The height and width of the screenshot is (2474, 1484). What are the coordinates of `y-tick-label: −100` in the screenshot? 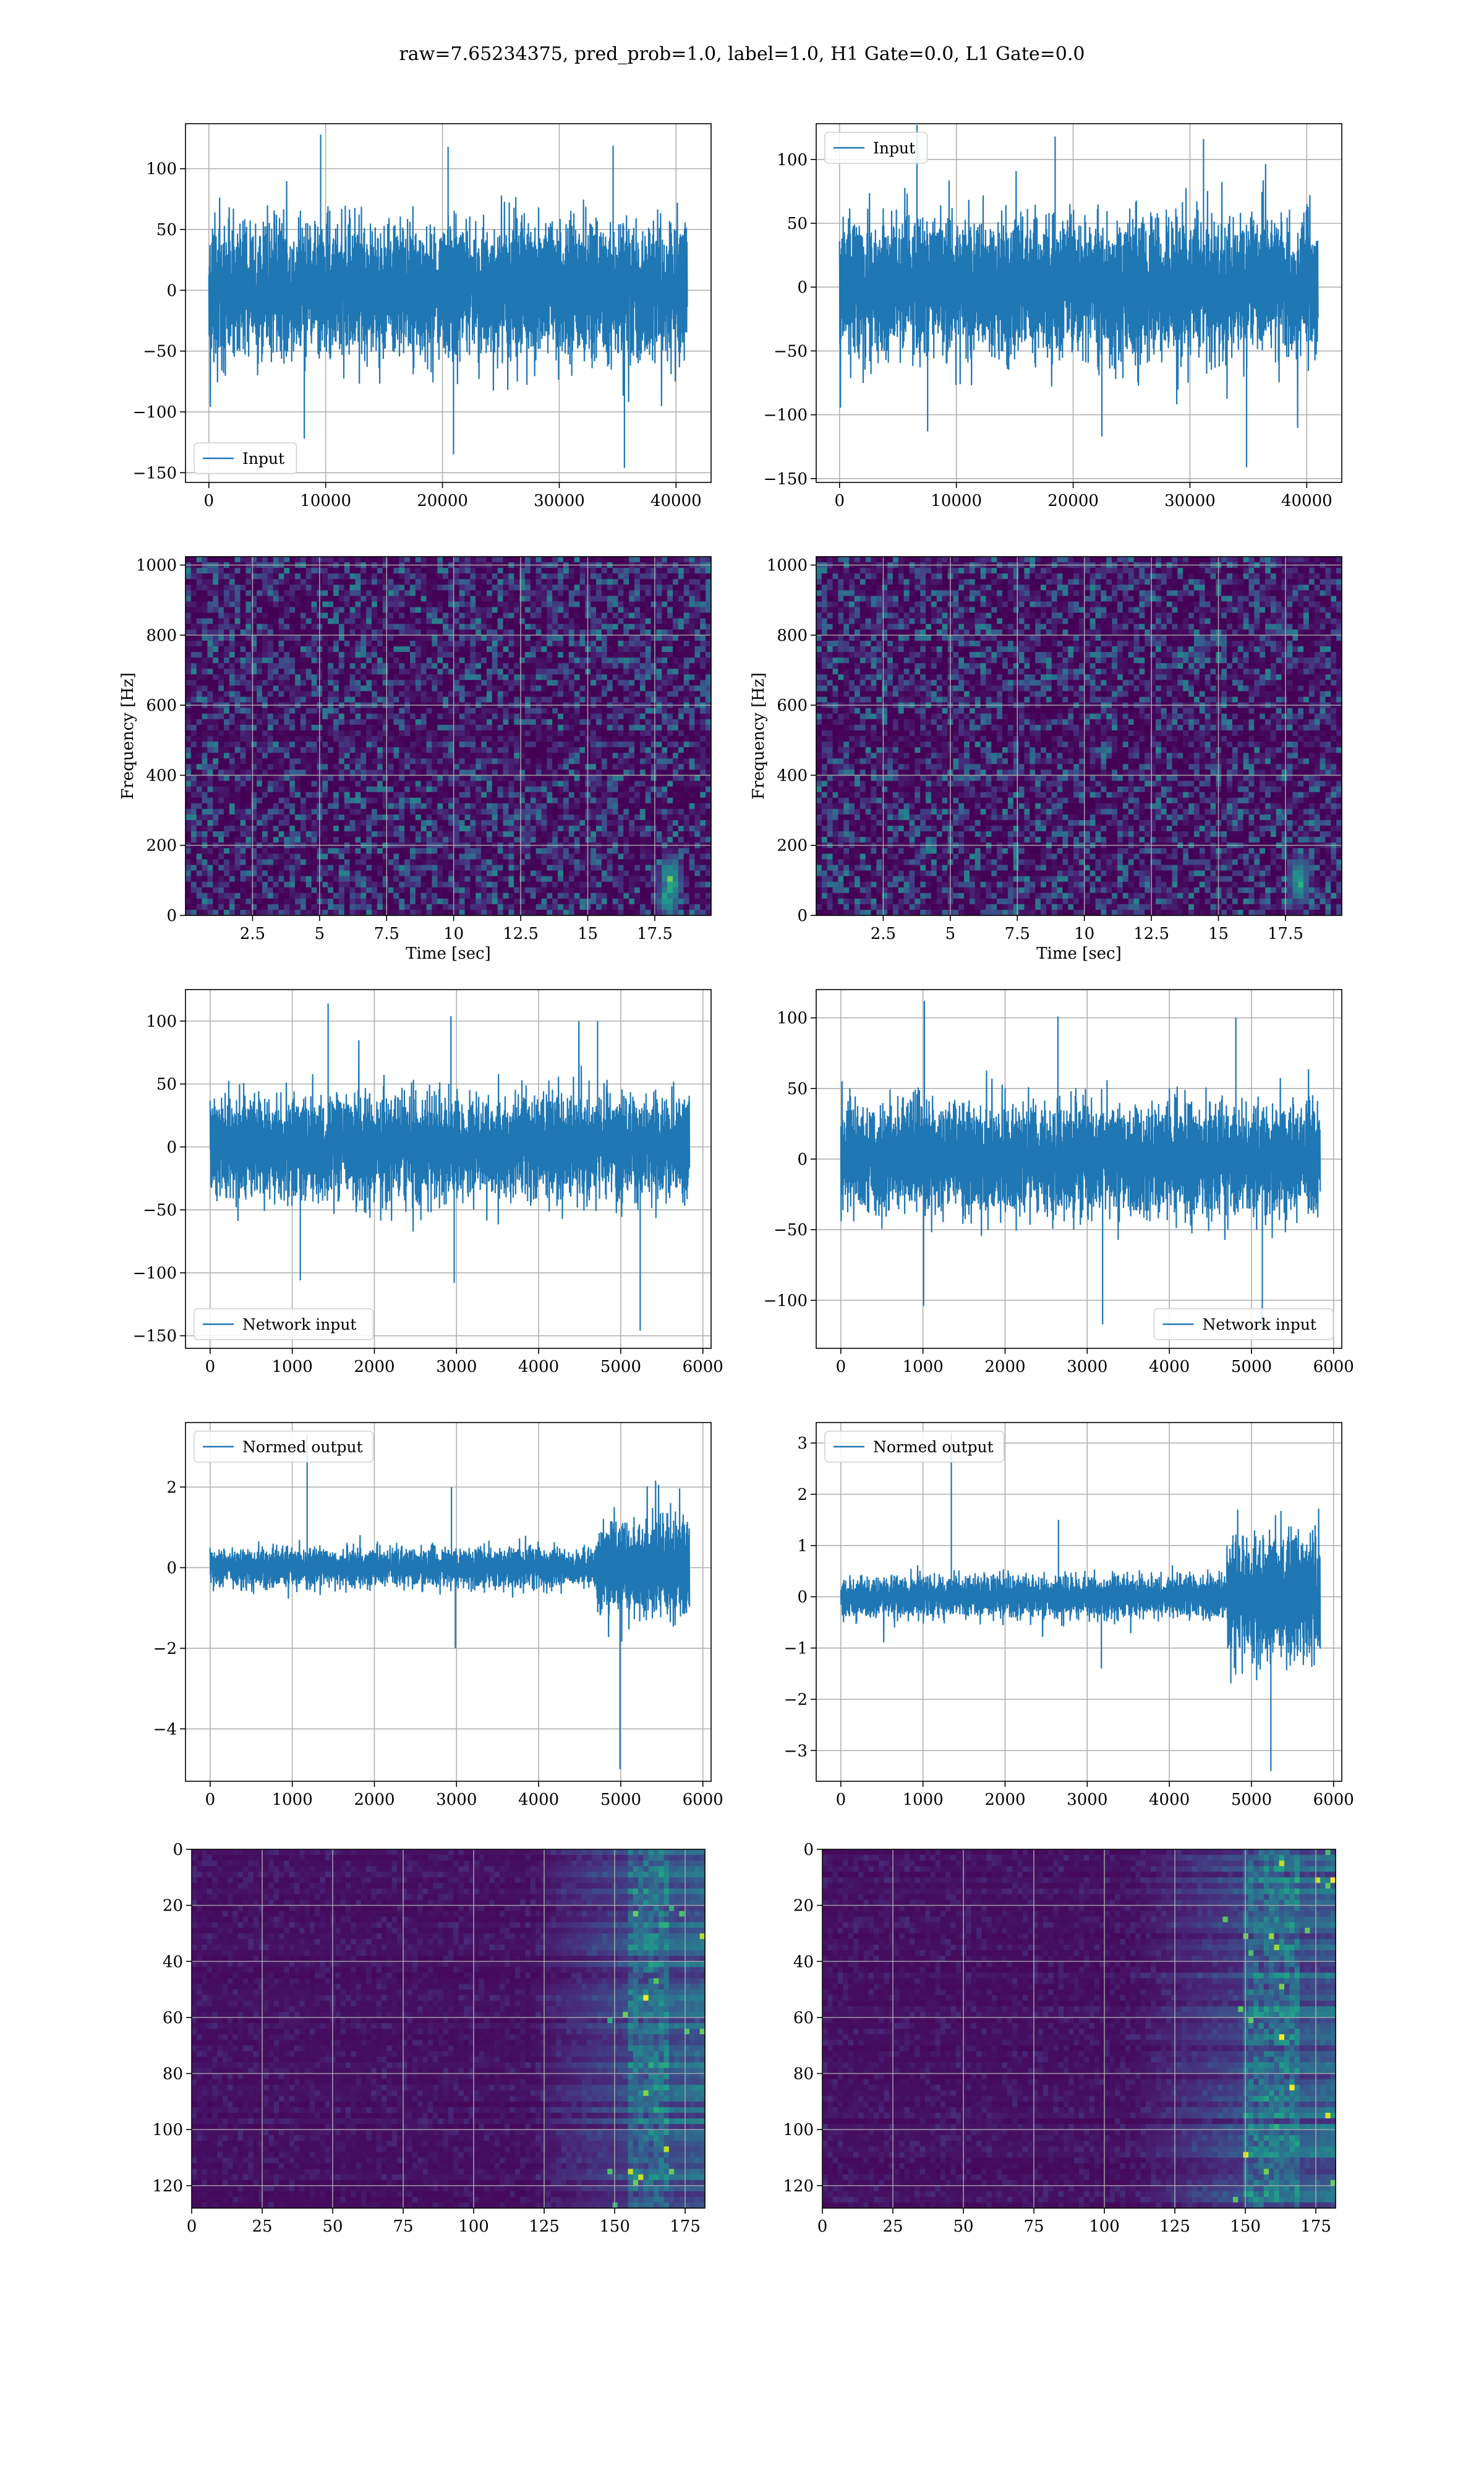 It's located at (786, 416).